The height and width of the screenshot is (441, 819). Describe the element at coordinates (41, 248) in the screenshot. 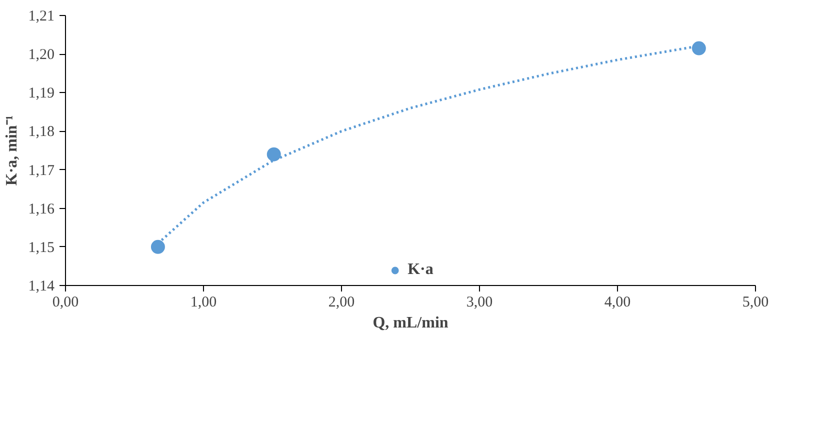

I see `y-tick-label: 1,15` at that location.